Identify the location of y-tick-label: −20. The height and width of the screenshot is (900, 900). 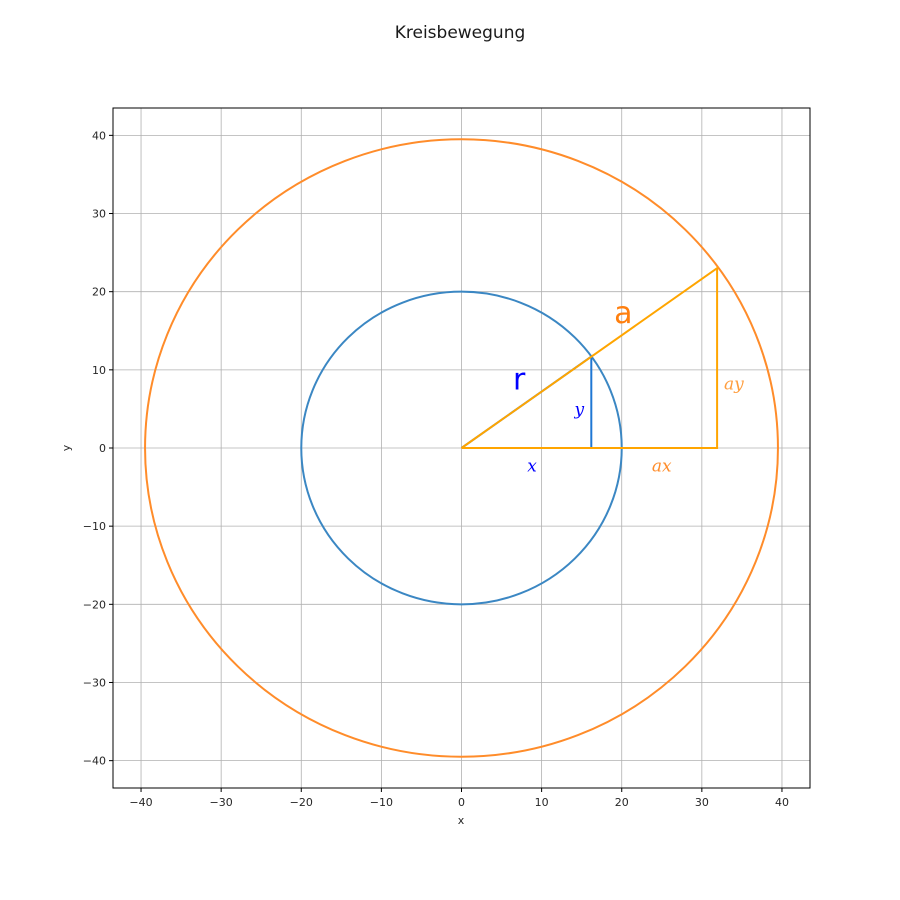
(94, 604).